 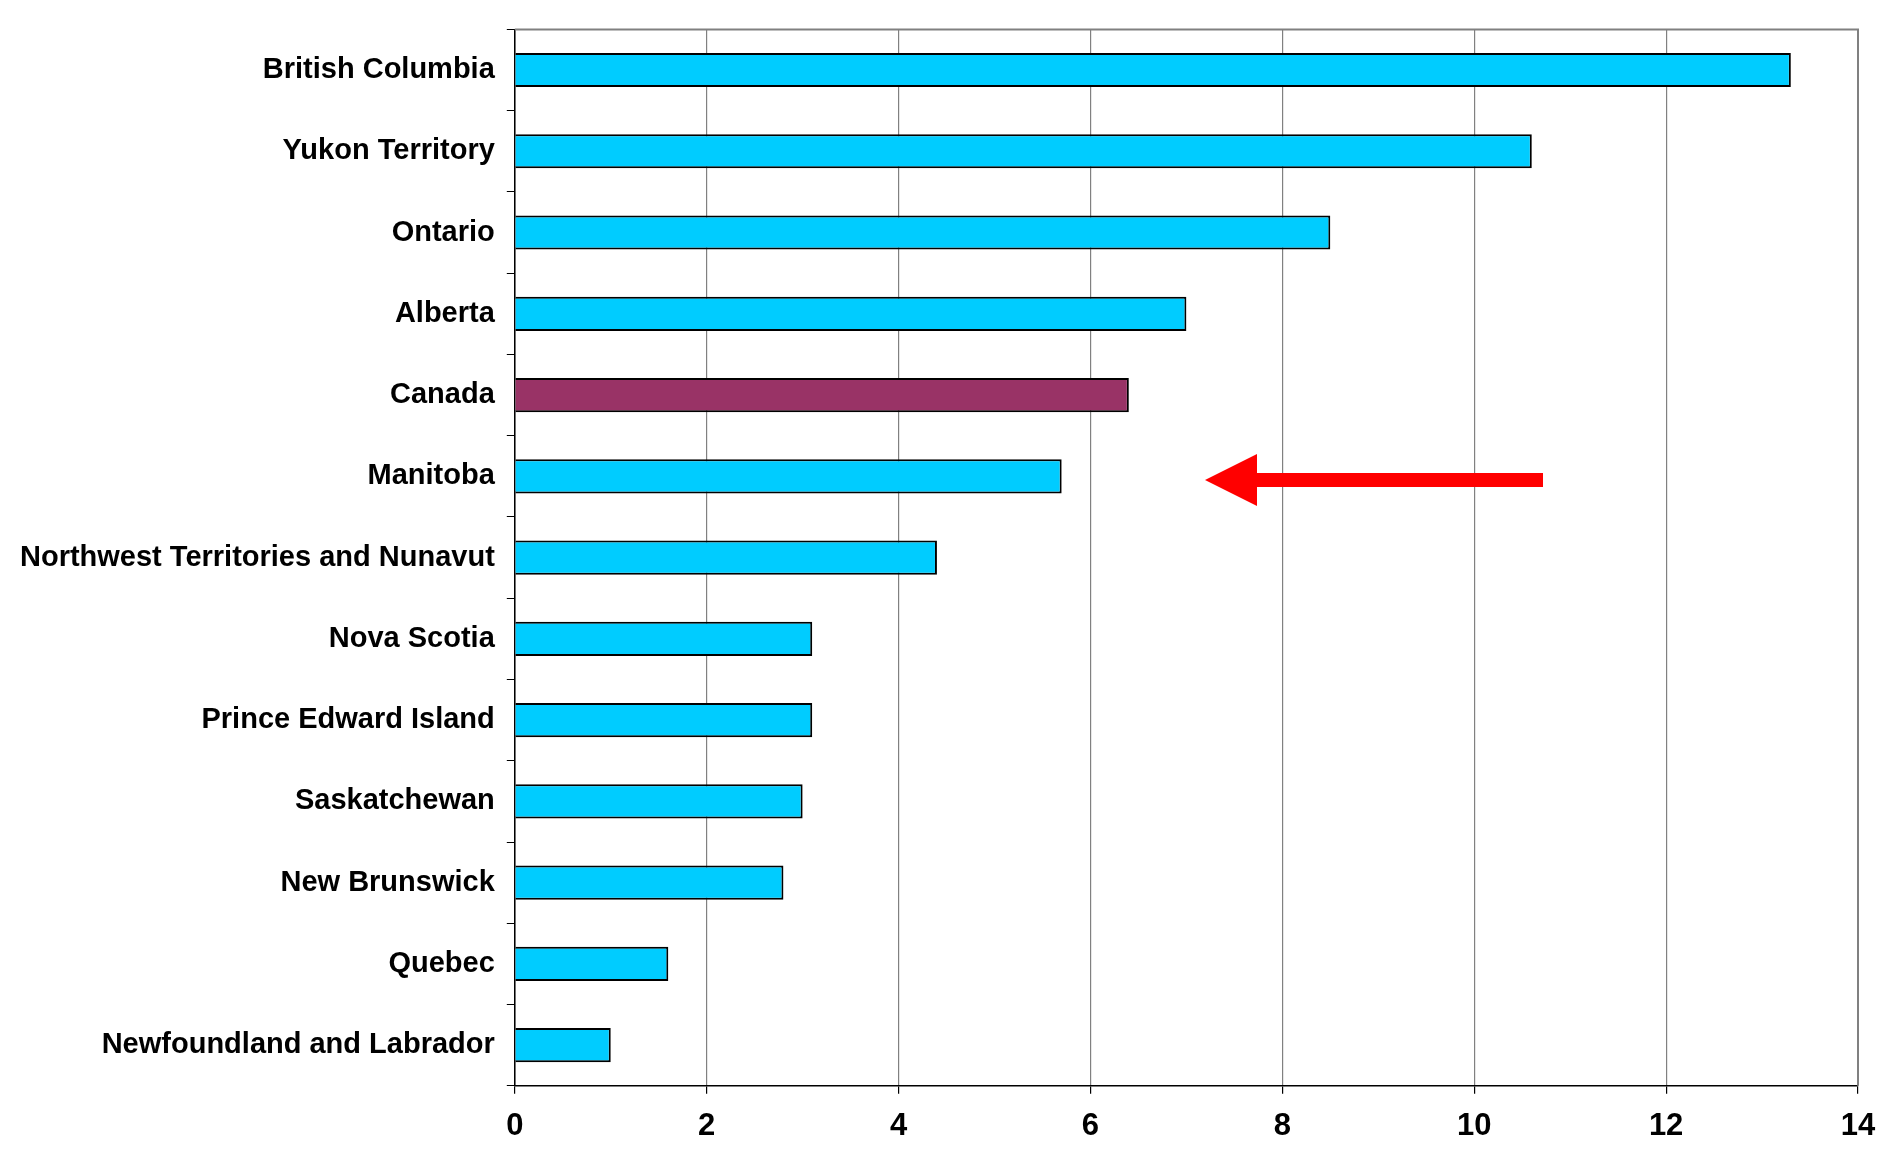 I want to click on x-tick-label: 0, so click(x=515, y=1124).